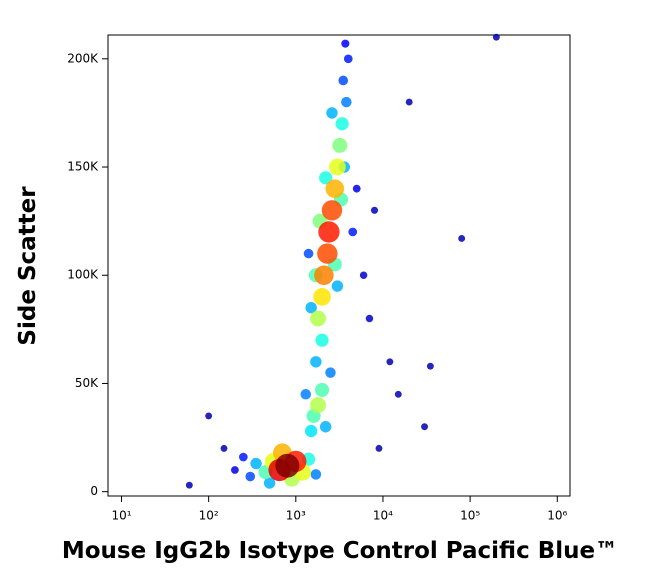 The width and height of the screenshot is (650, 578). Describe the element at coordinates (87, 383) in the screenshot. I see `y-tick-label: 50K` at that location.